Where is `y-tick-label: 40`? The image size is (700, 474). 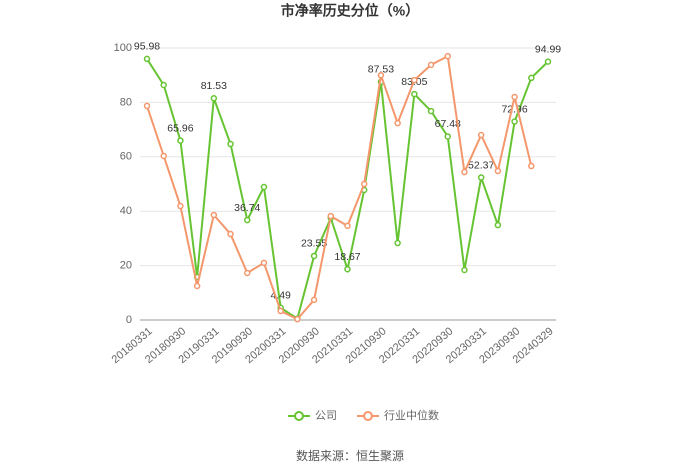
y-tick-label: 40 is located at coordinates (126, 211).